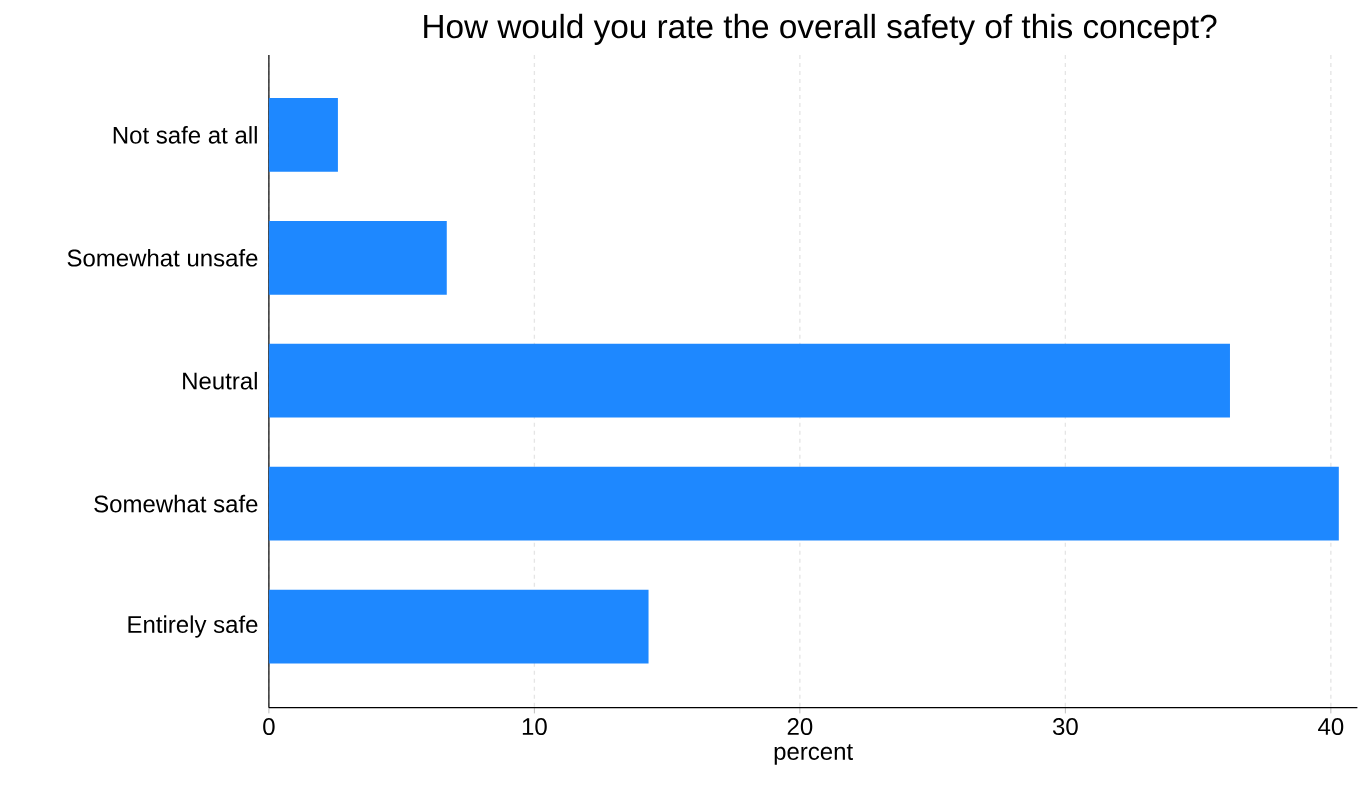 This screenshot has height=797, width=1358. Describe the element at coordinates (269, 727) in the screenshot. I see `x-tick-label: 0` at that location.